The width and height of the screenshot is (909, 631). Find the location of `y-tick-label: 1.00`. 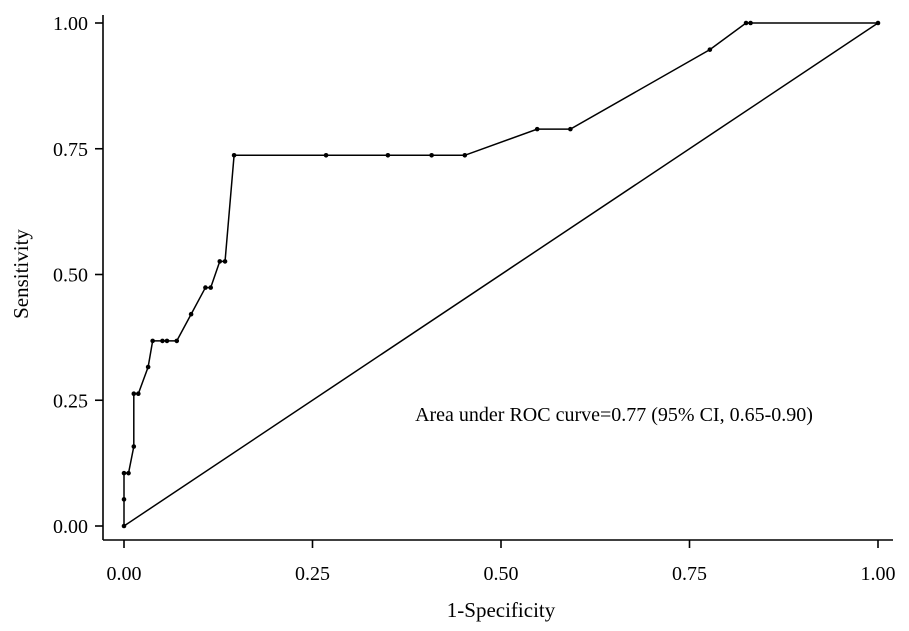

y-tick-label: 1.00 is located at coordinates (70, 24).